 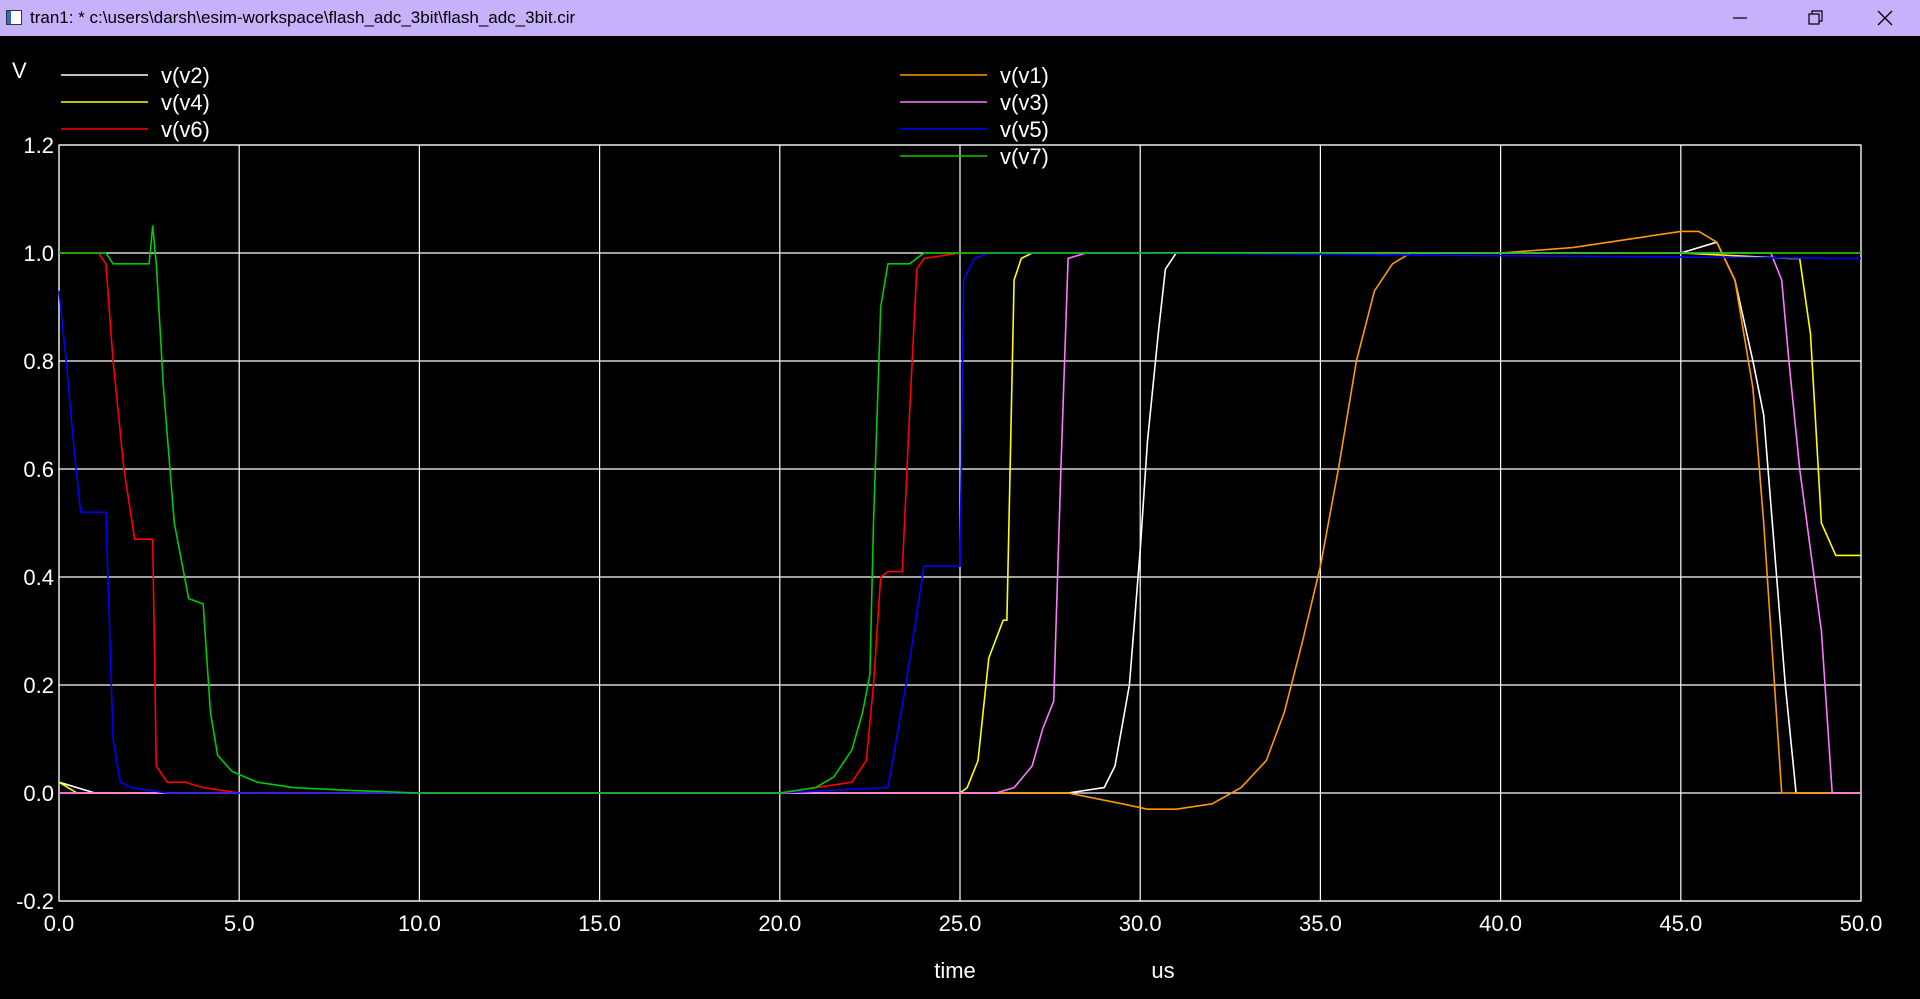 I want to click on x-tick-label: 45.0, so click(x=1680, y=923).